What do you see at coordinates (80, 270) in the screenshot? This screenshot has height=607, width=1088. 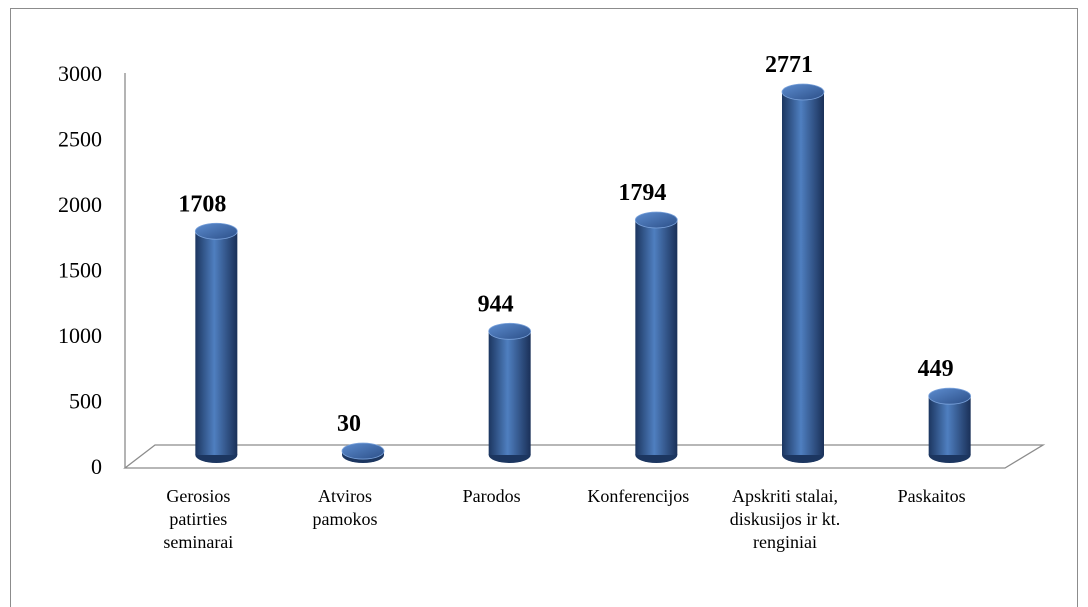 I see `y-tick-label: 1500` at bounding box center [80, 270].